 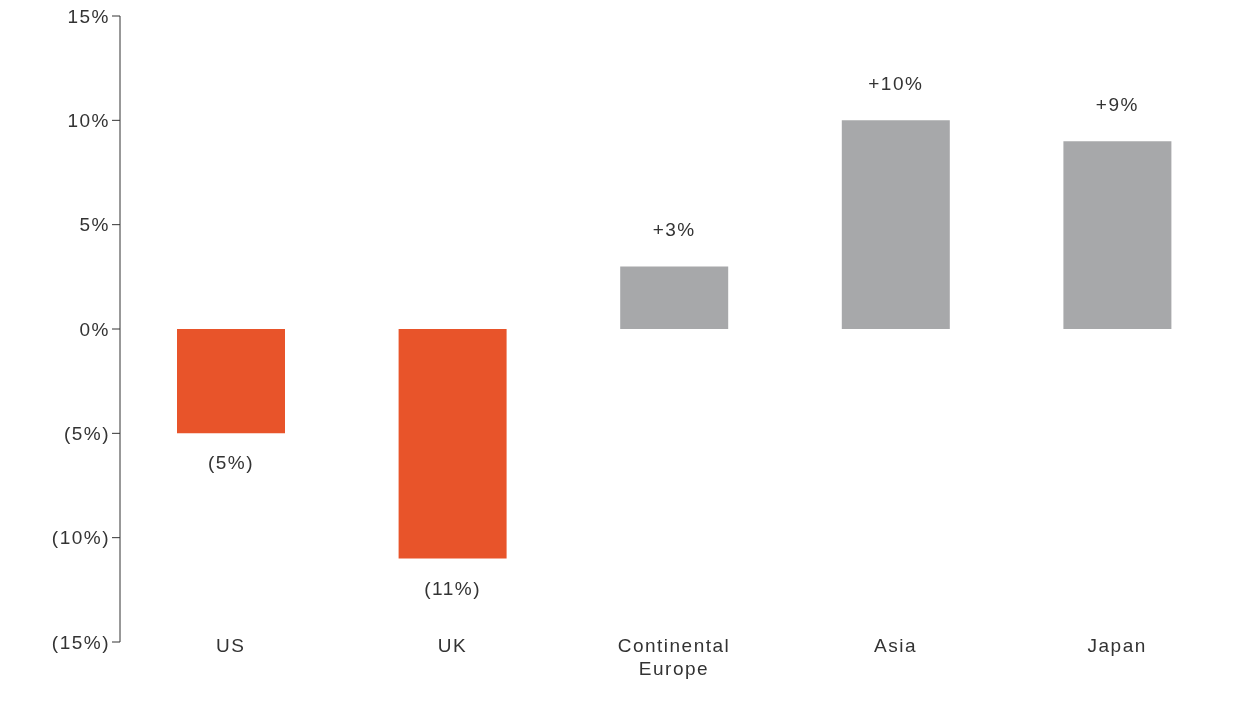 What do you see at coordinates (94, 329) in the screenshot?
I see `y-tick-label: 0%` at bounding box center [94, 329].